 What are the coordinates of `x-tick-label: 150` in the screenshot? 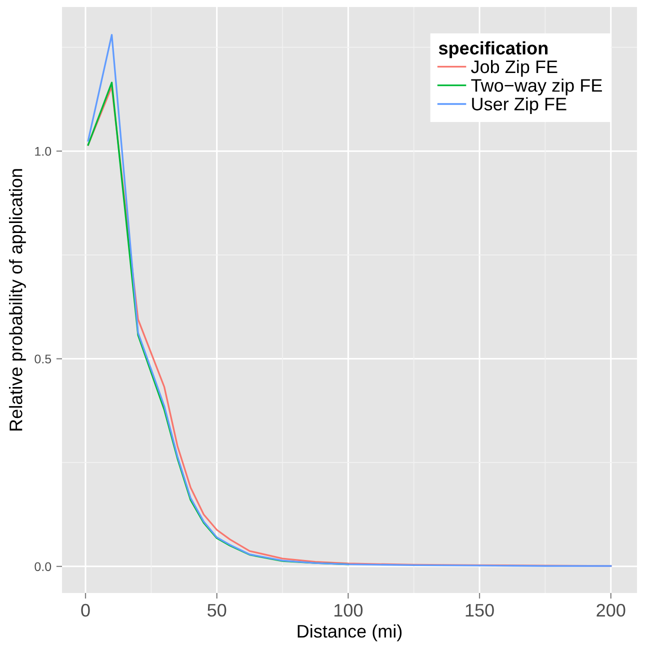 It's located at (480, 610).